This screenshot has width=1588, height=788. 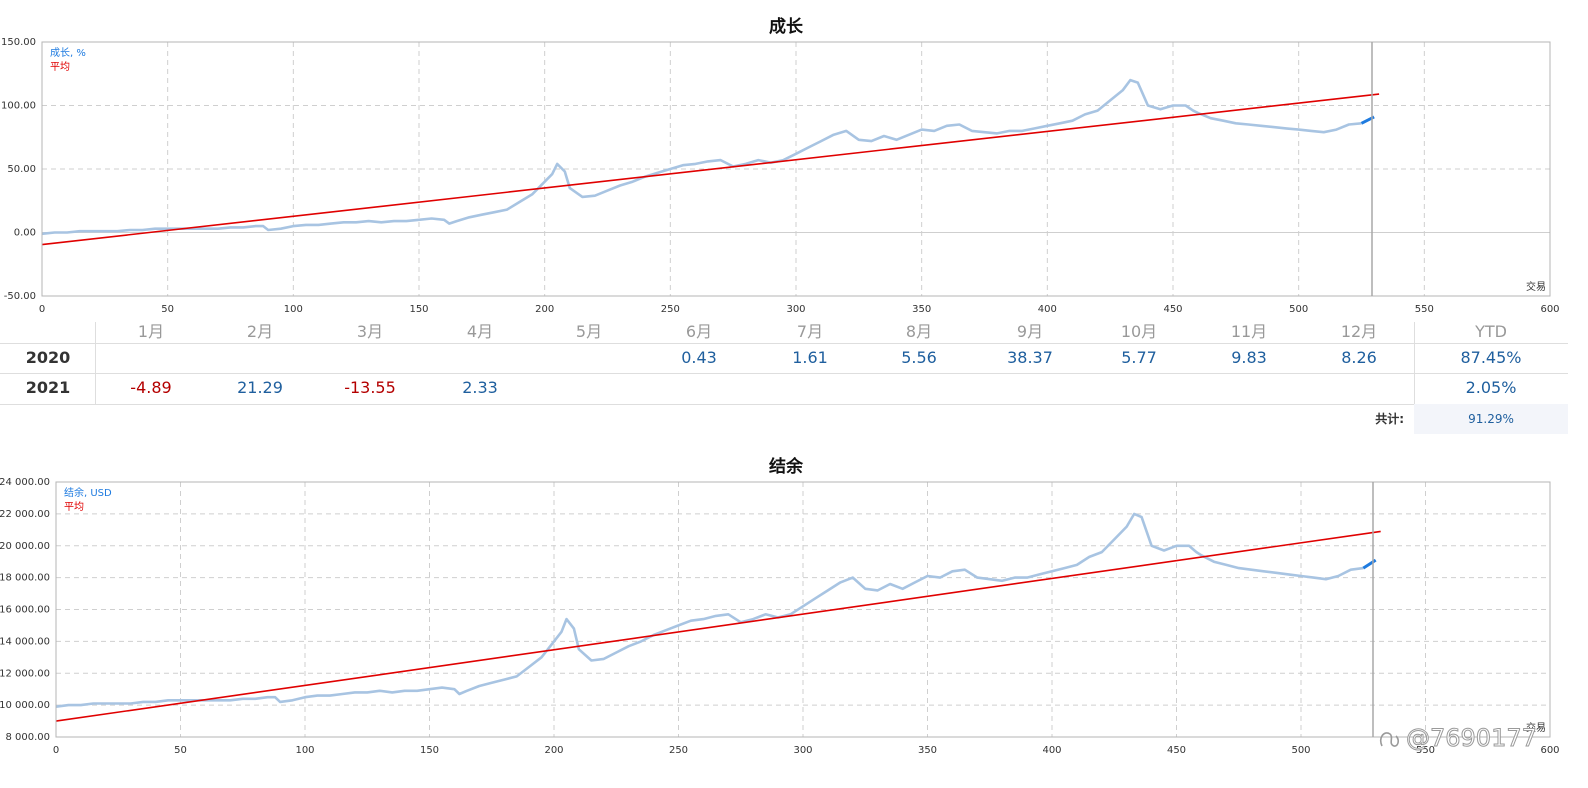 I want to click on growth-chart-y-ticks: 150.00 100.00 50.00 0.00 -50.00, so click(x=18, y=169).